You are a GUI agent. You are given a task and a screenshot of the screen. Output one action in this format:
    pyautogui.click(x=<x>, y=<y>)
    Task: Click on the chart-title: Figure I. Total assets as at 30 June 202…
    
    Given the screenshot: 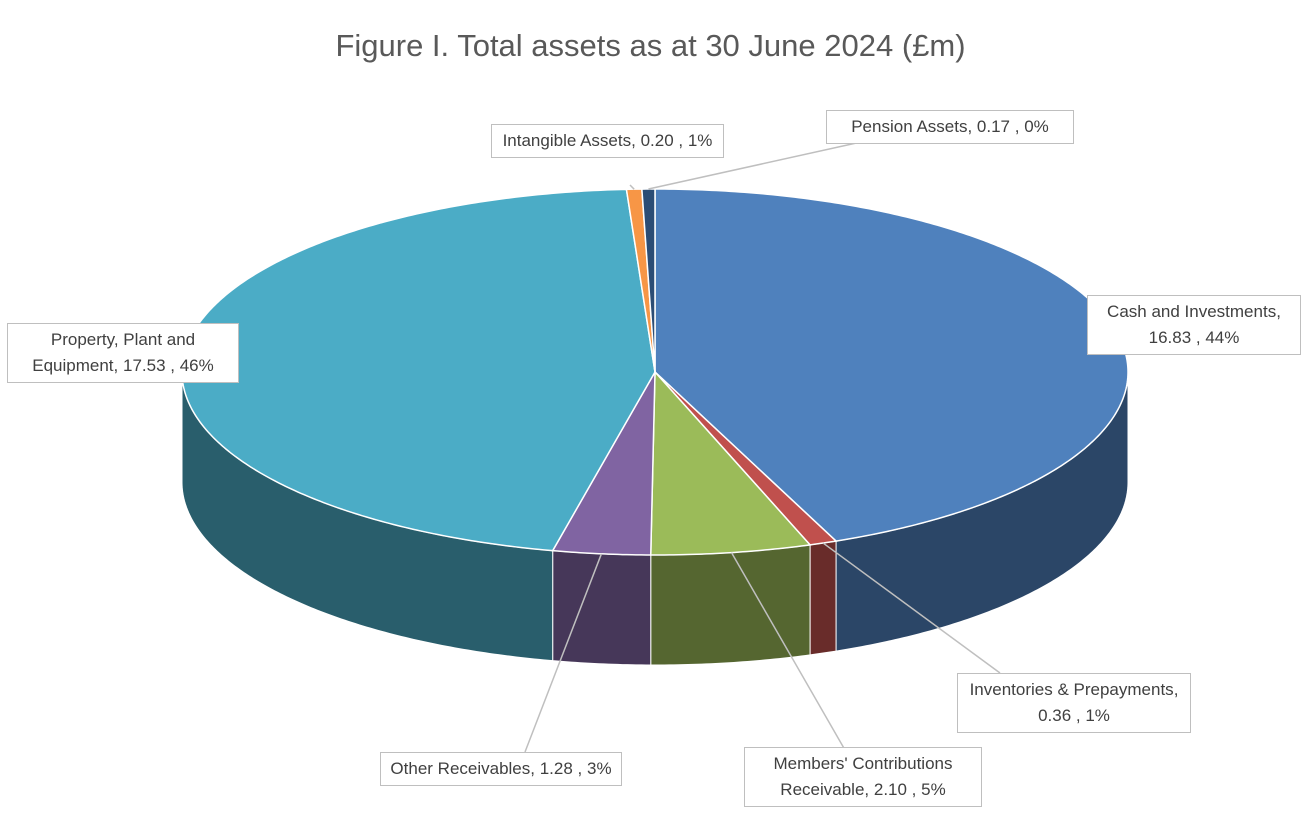 What is the action you would take?
    pyautogui.click(x=650, y=45)
    